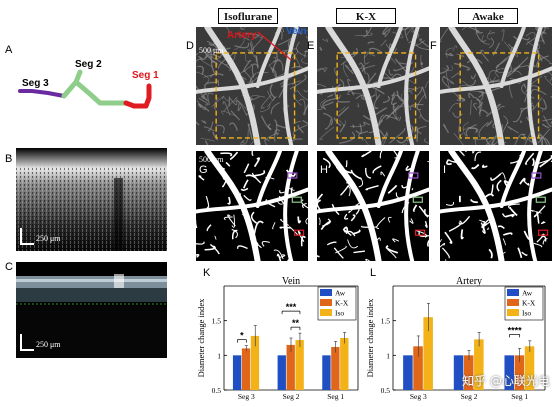 Image resolution: width=554 pixels, height=407 pixels. I want to click on panel-label-d: D, so click(190, 46).